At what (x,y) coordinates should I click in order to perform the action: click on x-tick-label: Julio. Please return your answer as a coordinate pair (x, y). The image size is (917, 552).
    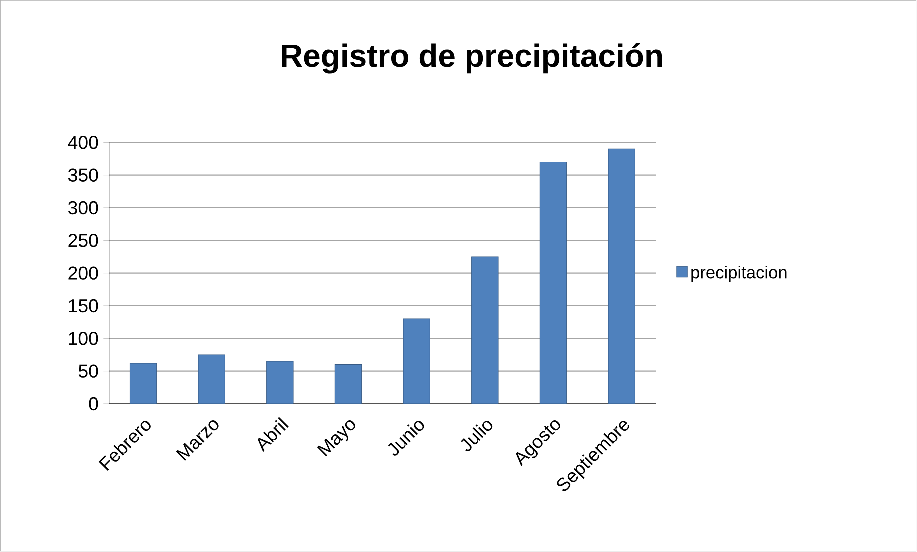
    Looking at the image, I should click on (477, 436).